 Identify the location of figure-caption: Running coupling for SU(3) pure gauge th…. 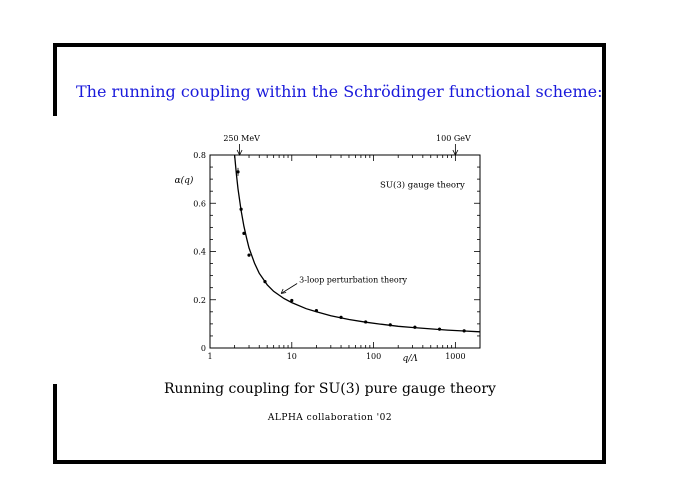
(330, 389).